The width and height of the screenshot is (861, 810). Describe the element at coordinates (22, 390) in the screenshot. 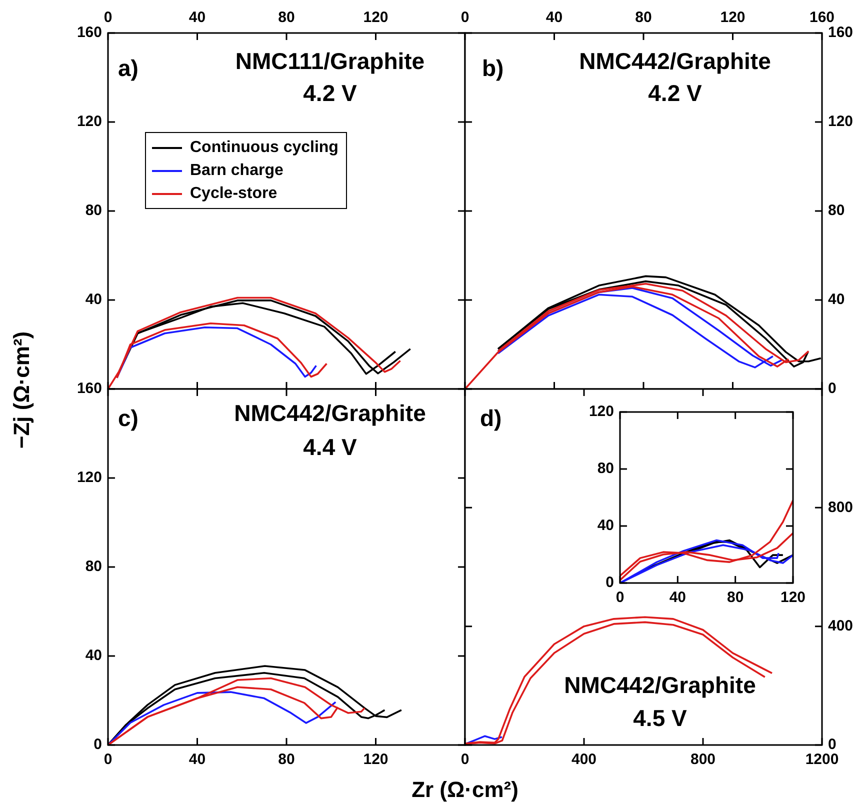

I see `y-axis-title: −Zj (Ω·cm²)` at that location.